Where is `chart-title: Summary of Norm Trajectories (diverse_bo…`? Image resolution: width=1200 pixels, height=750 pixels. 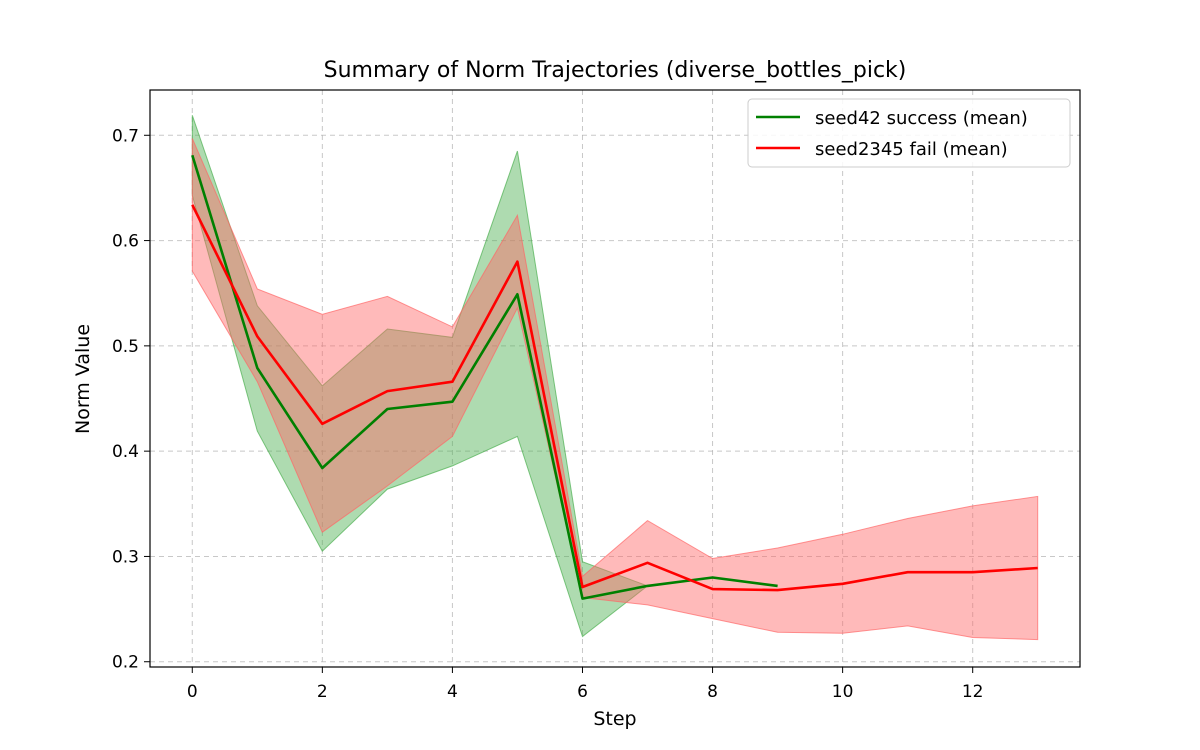 chart-title: Summary of Norm Trajectories (diverse_bo… is located at coordinates (615, 70).